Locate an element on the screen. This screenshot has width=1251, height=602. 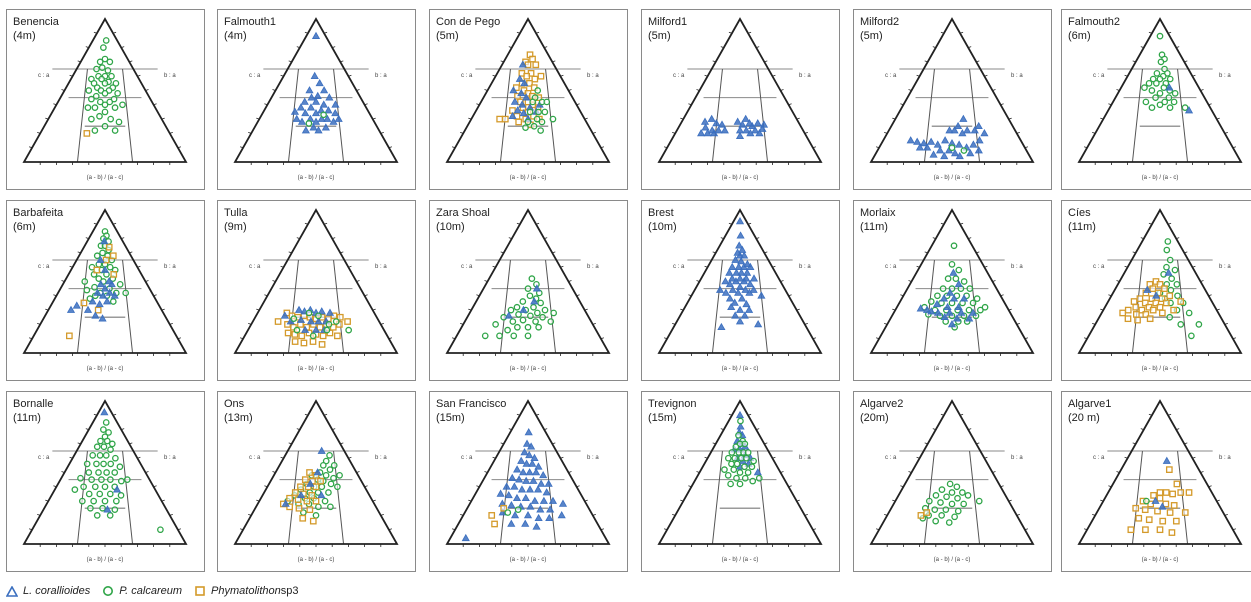
circle-icon is located at coordinates (108, 591).